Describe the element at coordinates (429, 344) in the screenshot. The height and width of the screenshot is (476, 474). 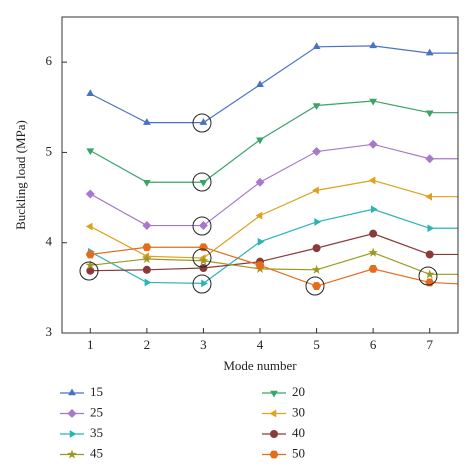
I see `x-tick-label: 7` at that location.